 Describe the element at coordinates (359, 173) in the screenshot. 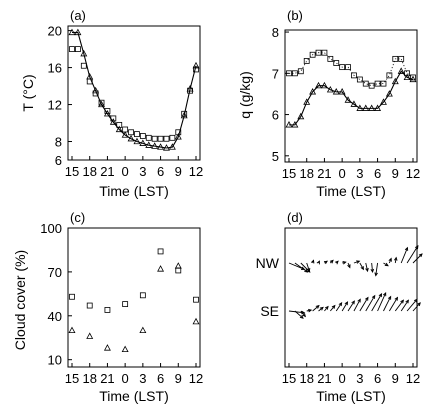

I see `x-tick-label: 3` at that location.